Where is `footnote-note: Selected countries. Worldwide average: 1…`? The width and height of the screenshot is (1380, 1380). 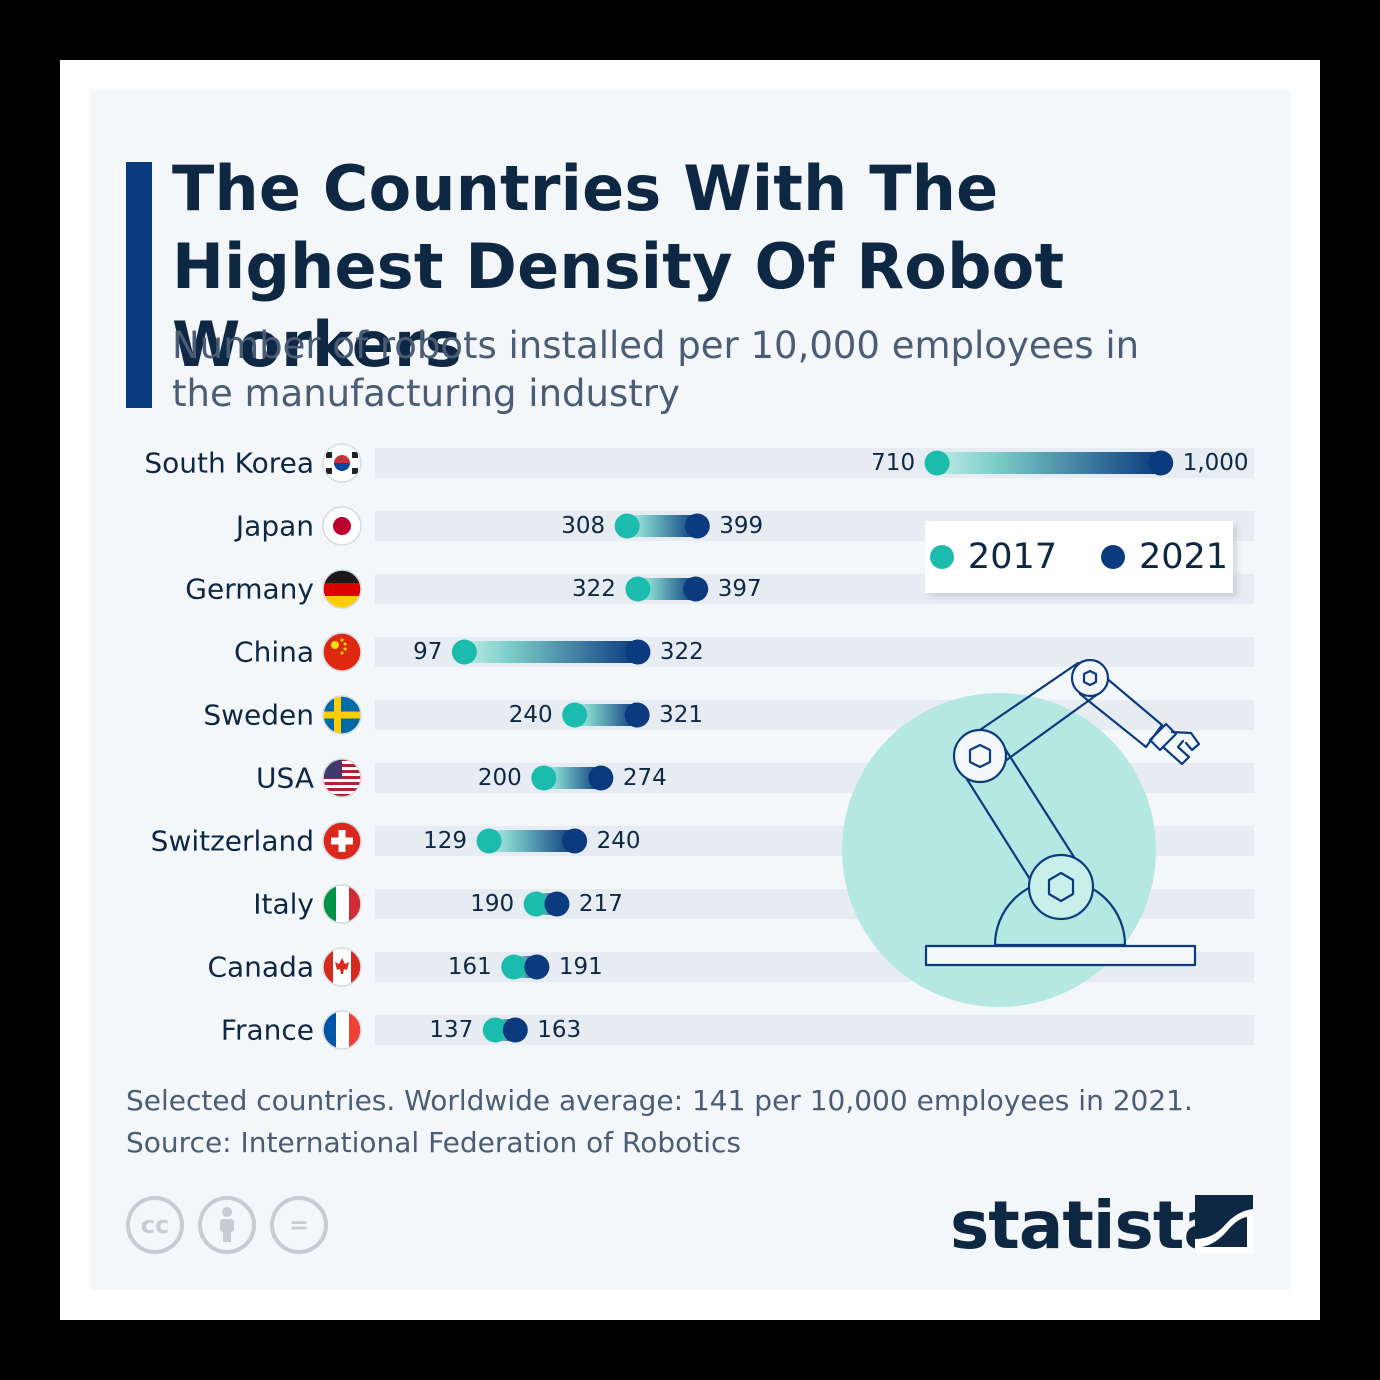 footnote-note: Selected countries. Worldwide average: 1… is located at coordinates (659, 1100).